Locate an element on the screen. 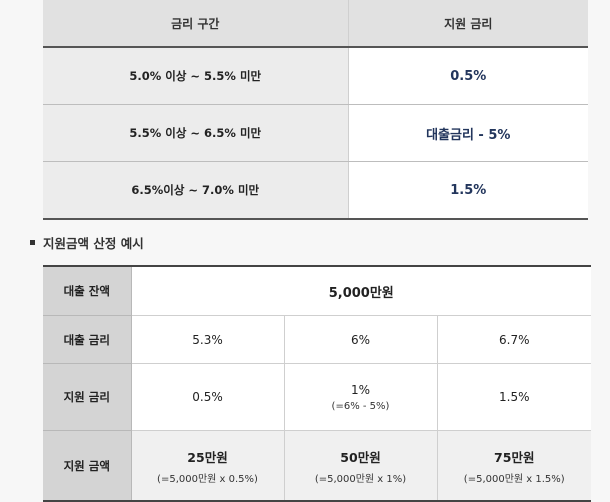 The width and height of the screenshot is (610, 502). support-amount-note: (=5,000만원 x 1.5%) is located at coordinates (514, 479).